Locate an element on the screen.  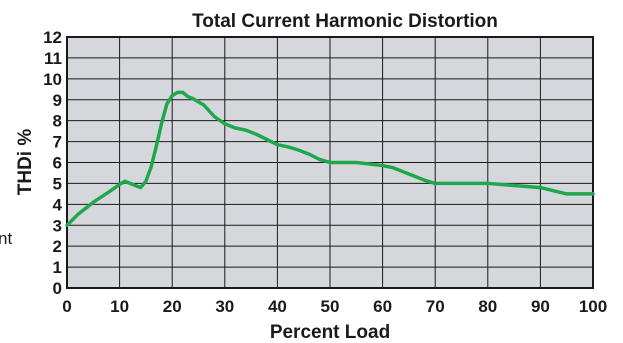
y-tick-label: 8 is located at coordinates (57, 121).